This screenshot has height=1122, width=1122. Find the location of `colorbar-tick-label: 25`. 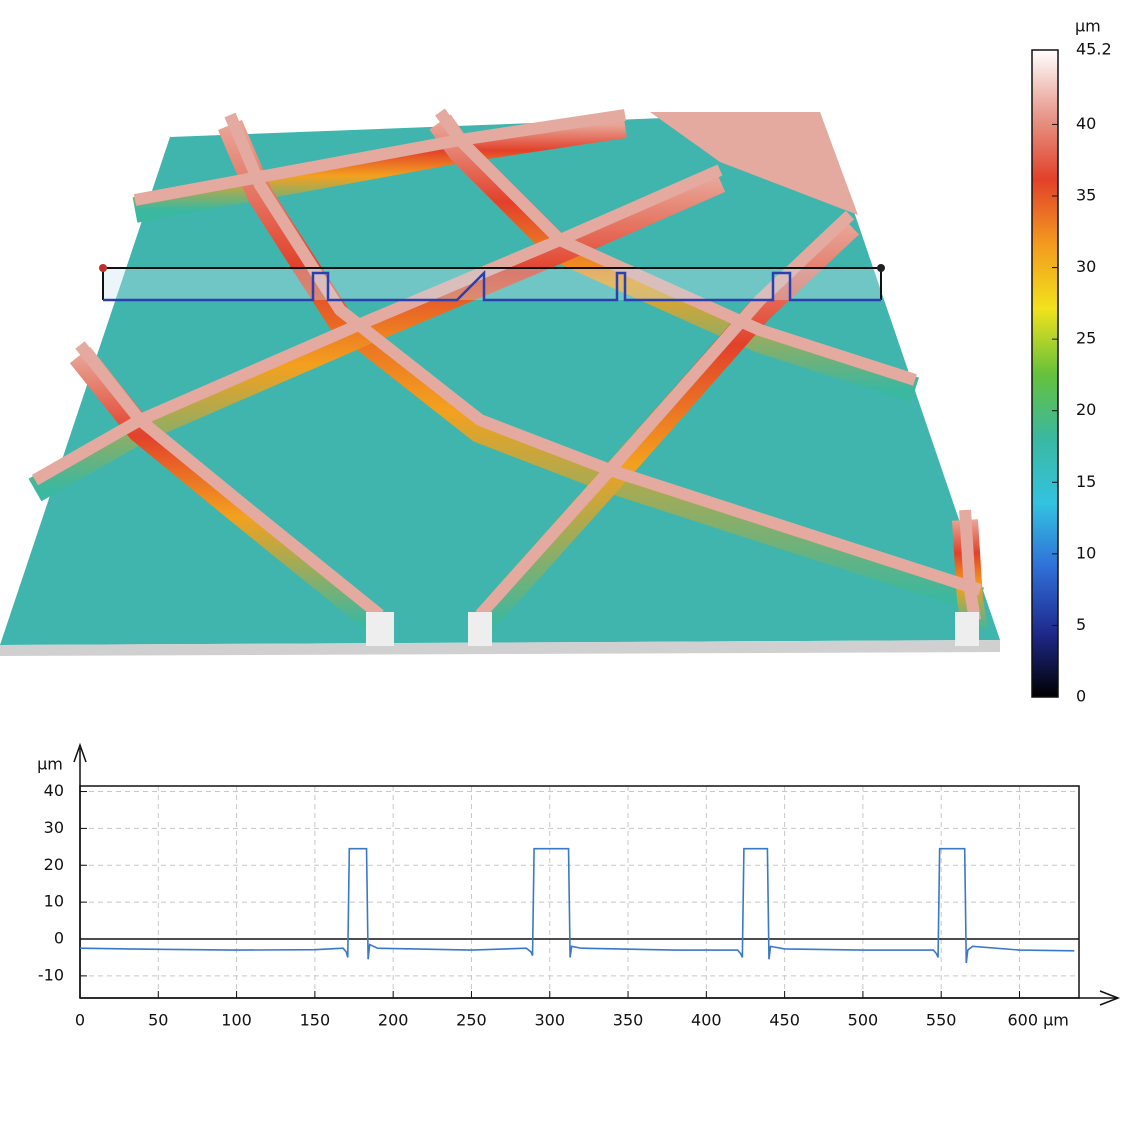

colorbar-tick-label: 25 is located at coordinates (1086, 338).